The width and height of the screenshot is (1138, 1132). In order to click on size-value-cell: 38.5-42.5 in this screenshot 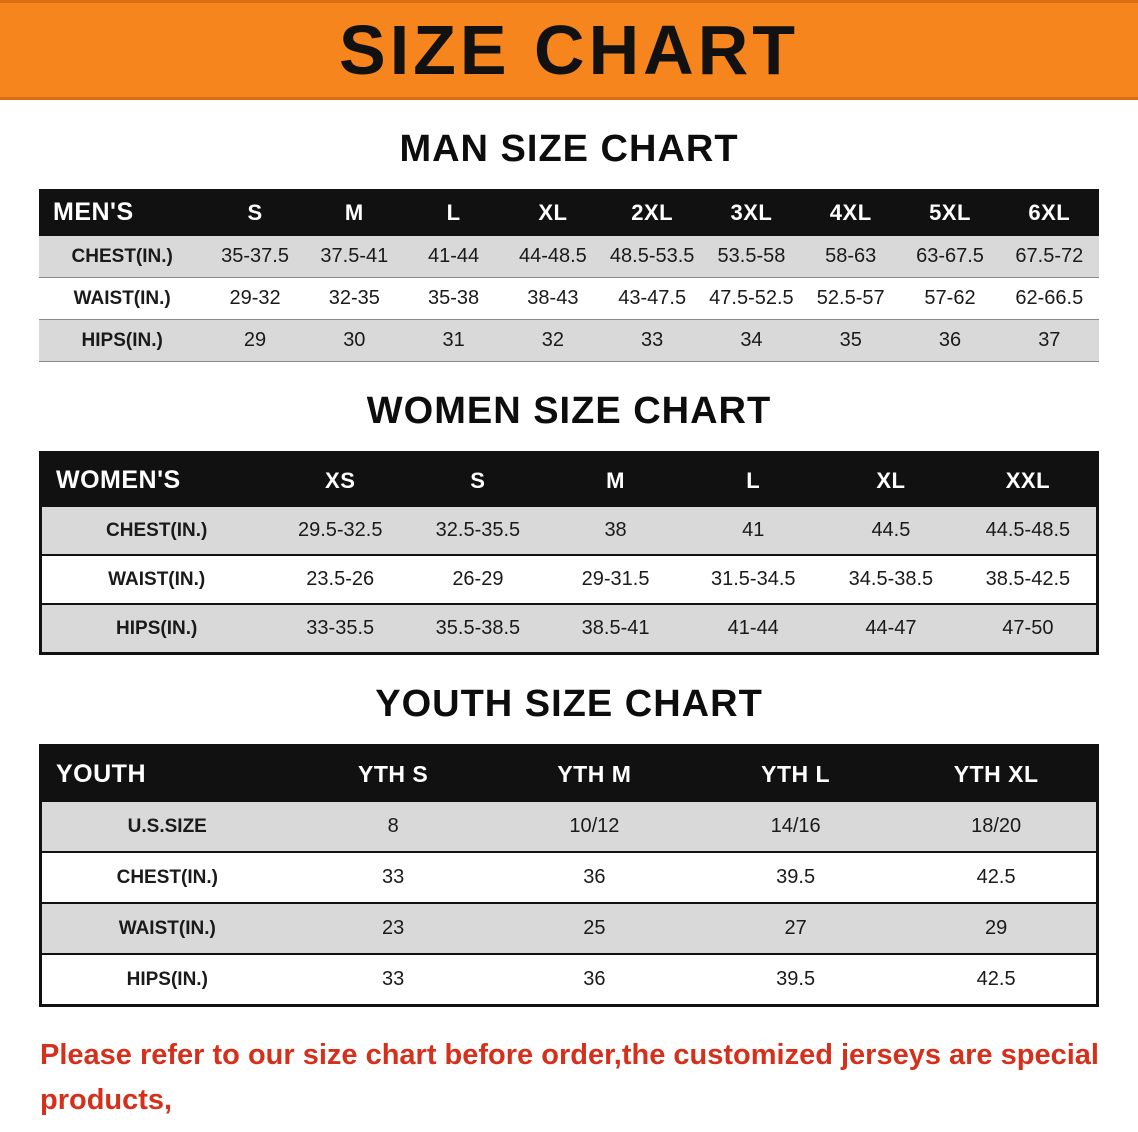, I will do `click(1028, 579)`.